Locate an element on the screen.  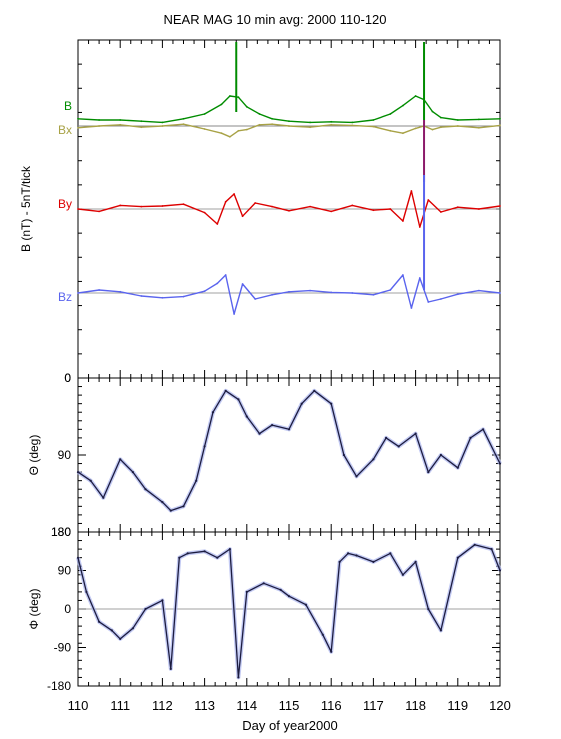
phi-panel-y-tick-label: 90 is located at coordinates (65, 571).